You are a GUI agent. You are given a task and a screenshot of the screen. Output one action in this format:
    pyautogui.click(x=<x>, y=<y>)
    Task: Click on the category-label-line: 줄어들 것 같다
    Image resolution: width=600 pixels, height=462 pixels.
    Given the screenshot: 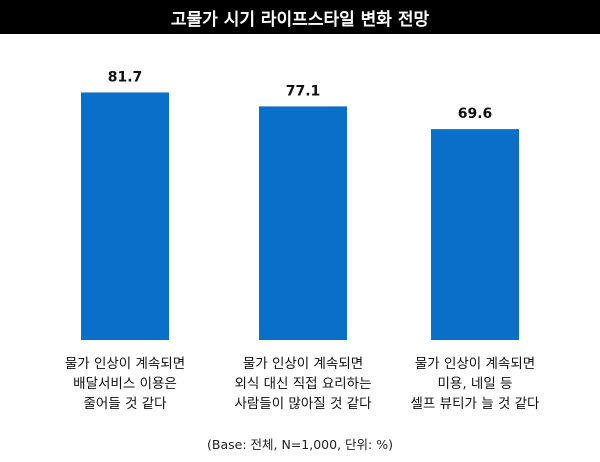 What is the action you would take?
    pyautogui.click(x=125, y=404)
    